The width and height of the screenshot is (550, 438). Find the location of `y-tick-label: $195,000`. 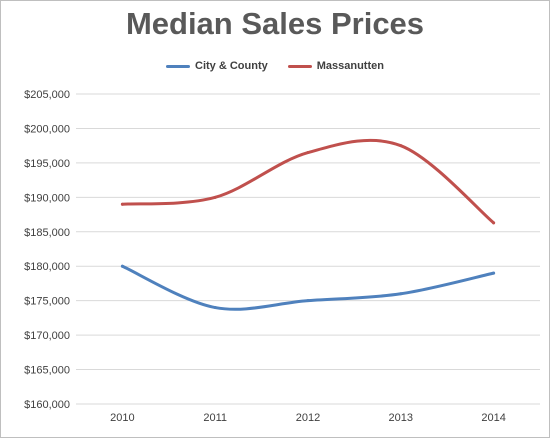

y-tick-label: $195,000 is located at coordinates (47, 164).